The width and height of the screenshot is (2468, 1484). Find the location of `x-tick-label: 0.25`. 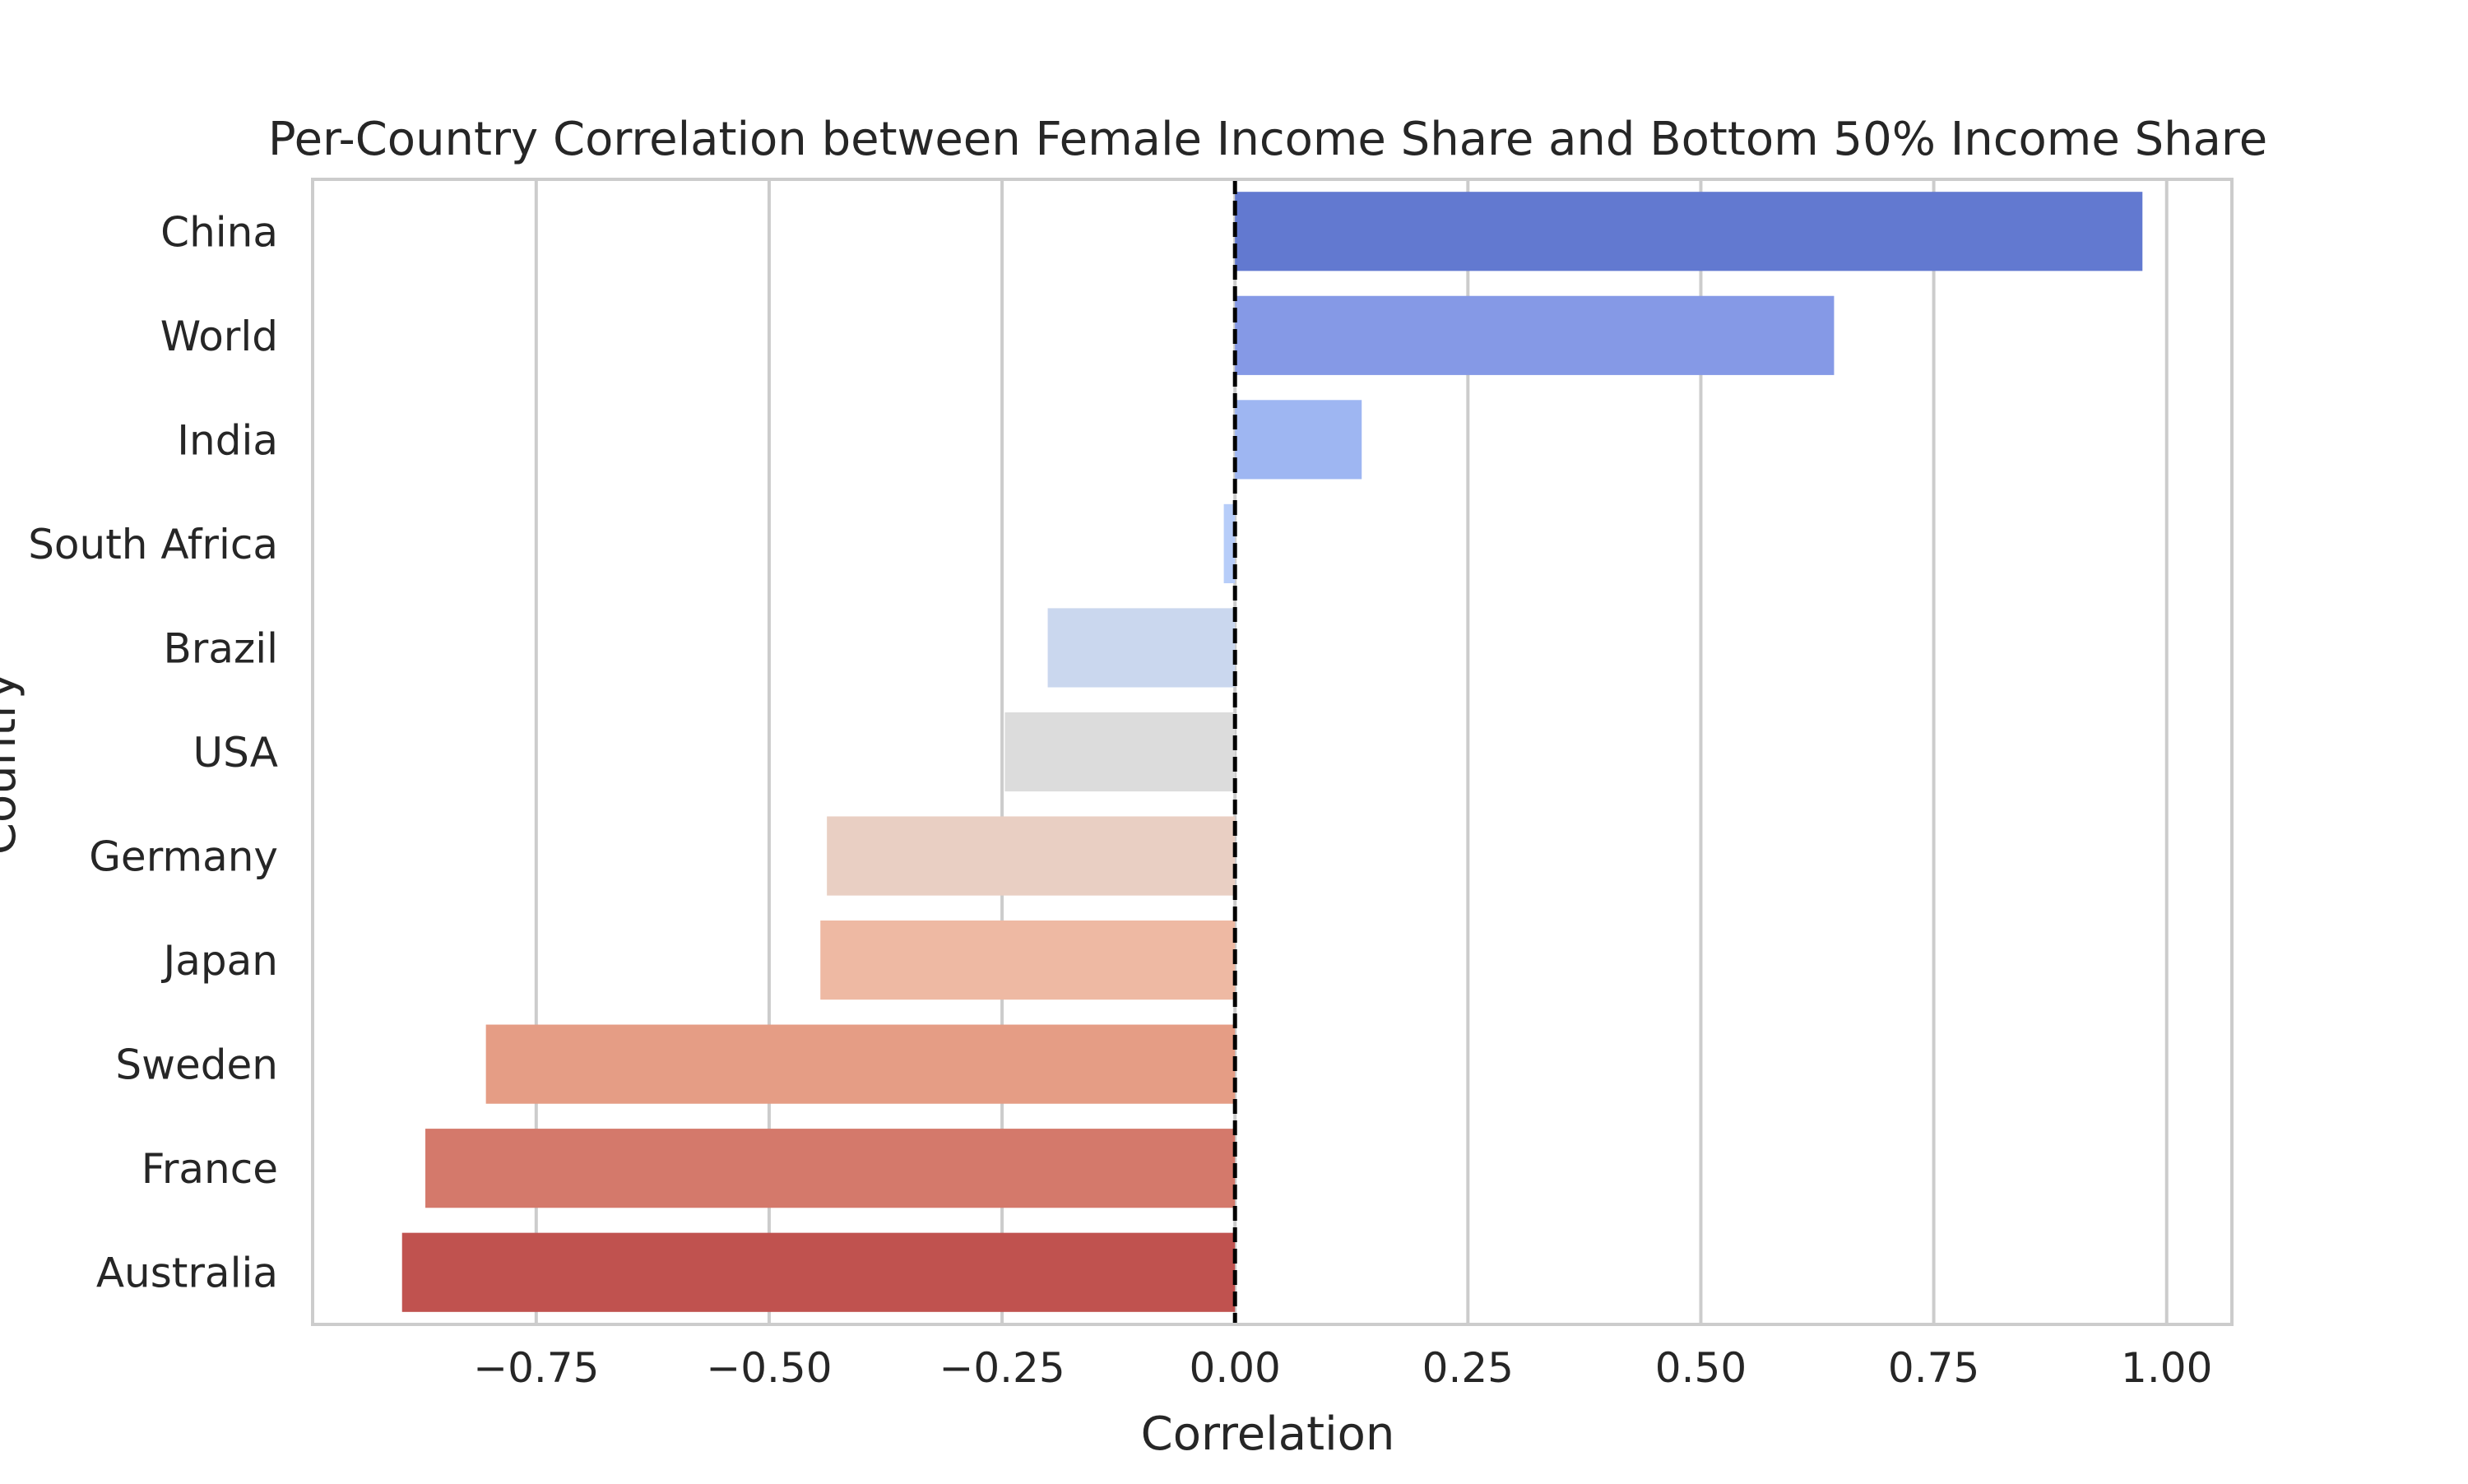

x-tick-label: 0.25 is located at coordinates (1468, 1368).